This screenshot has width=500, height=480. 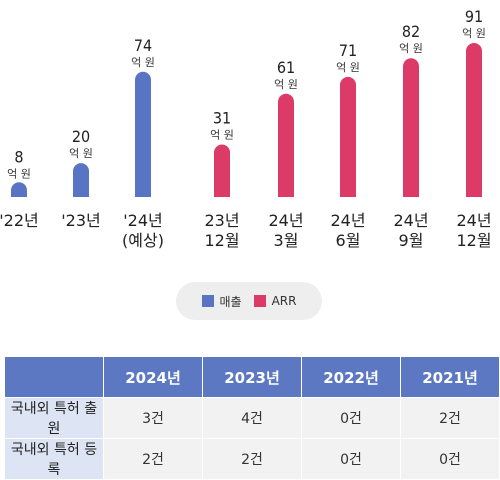 I want to click on legend-label-arr: ARR, so click(x=284, y=301).